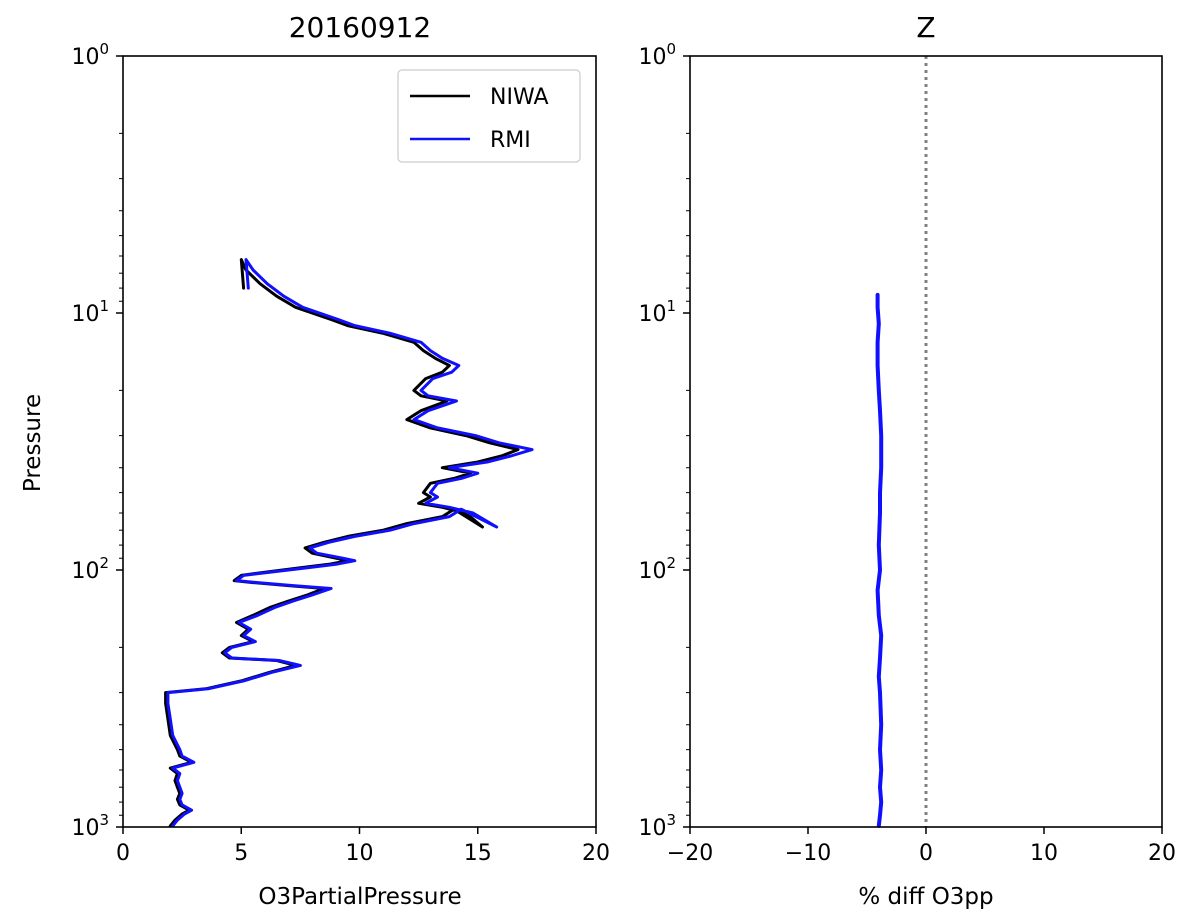  What do you see at coordinates (690, 853) in the screenshot?
I see `right-x-tick-label: −20` at bounding box center [690, 853].